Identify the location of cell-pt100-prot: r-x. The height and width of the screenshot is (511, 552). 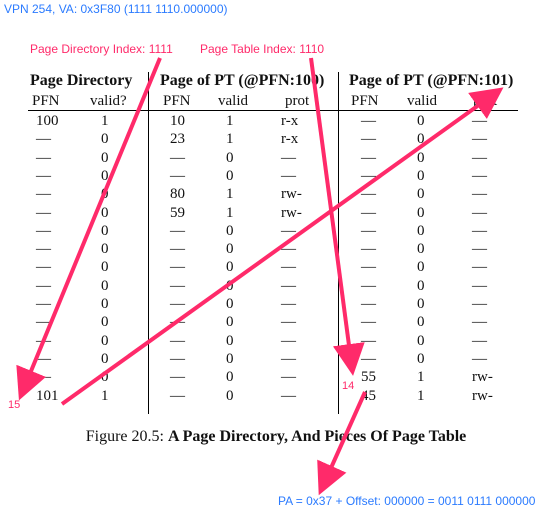
(290, 121).